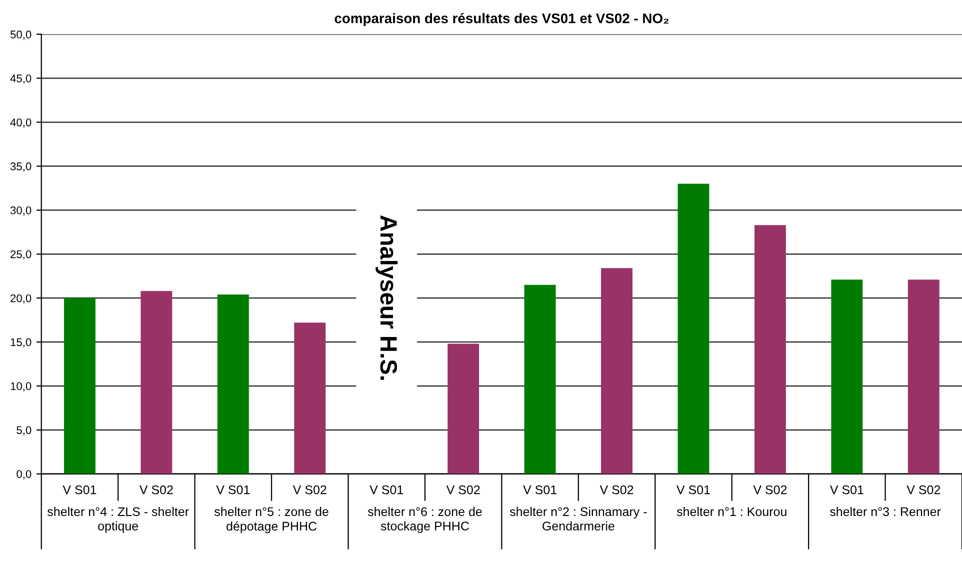 The width and height of the screenshot is (962, 571). Describe the element at coordinates (501, 19) in the screenshot. I see `chart-title: comparaison des résultats des VS01 et VS02 - NO₂` at that location.